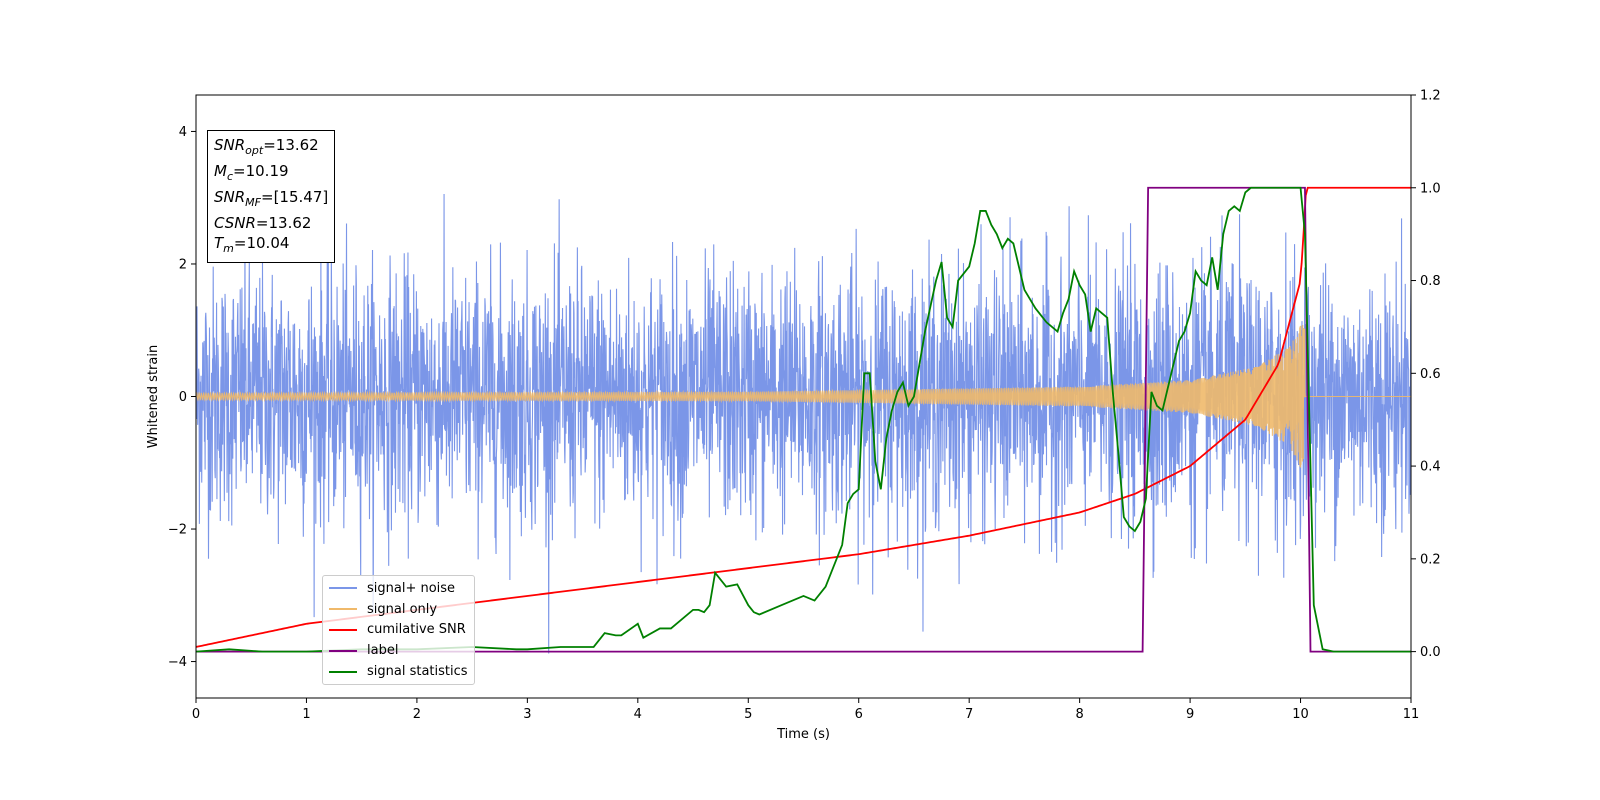 This screenshot has height=800, width=1600. Describe the element at coordinates (1430, 281) in the screenshot. I see `y2-tick-label: 0.8` at that location.